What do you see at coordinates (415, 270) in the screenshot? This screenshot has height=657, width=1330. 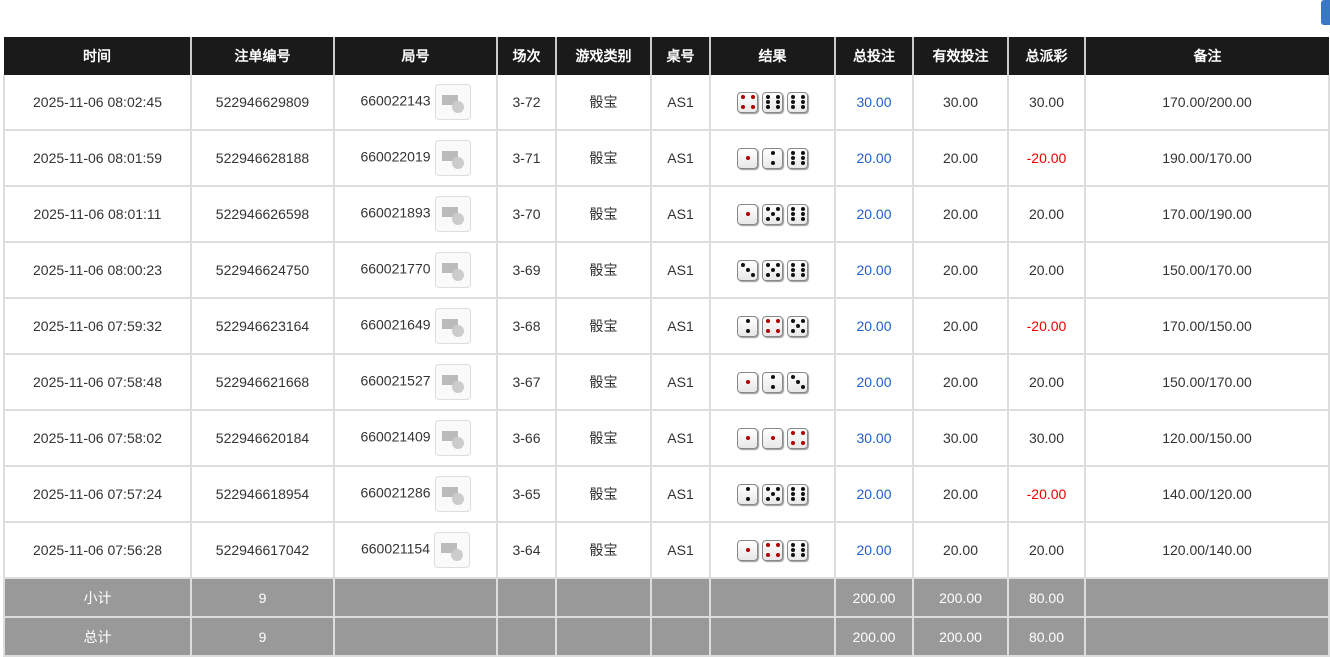 I see `round-cell: 660021770` at bounding box center [415, 270].